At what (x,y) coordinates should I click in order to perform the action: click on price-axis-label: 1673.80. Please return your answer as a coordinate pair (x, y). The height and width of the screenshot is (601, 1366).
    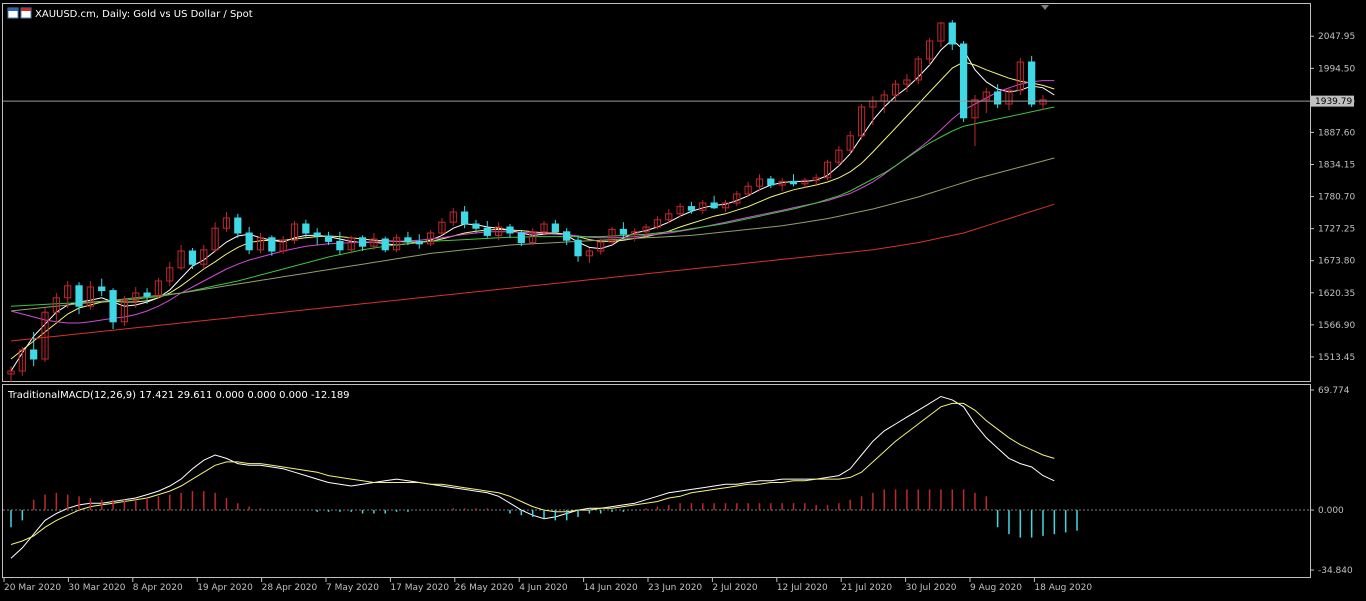
    Looking at the image, I should click on (1336, 262).